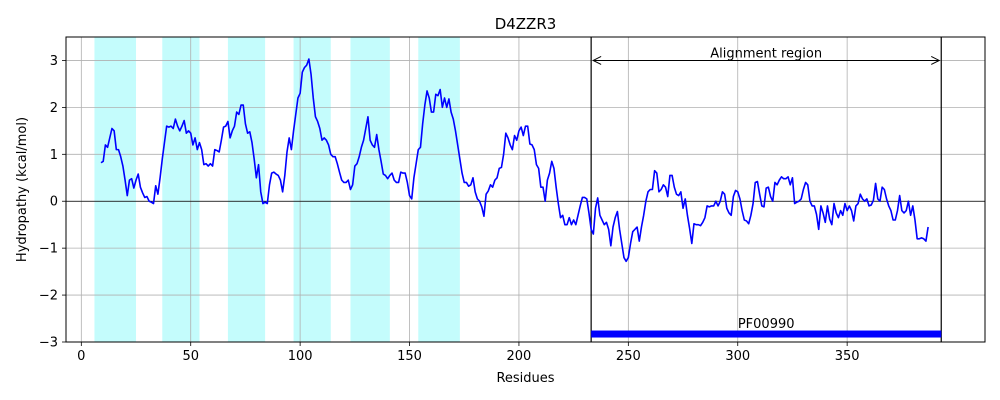  I want to click on y-tick-label: −2, so click(48, 296).